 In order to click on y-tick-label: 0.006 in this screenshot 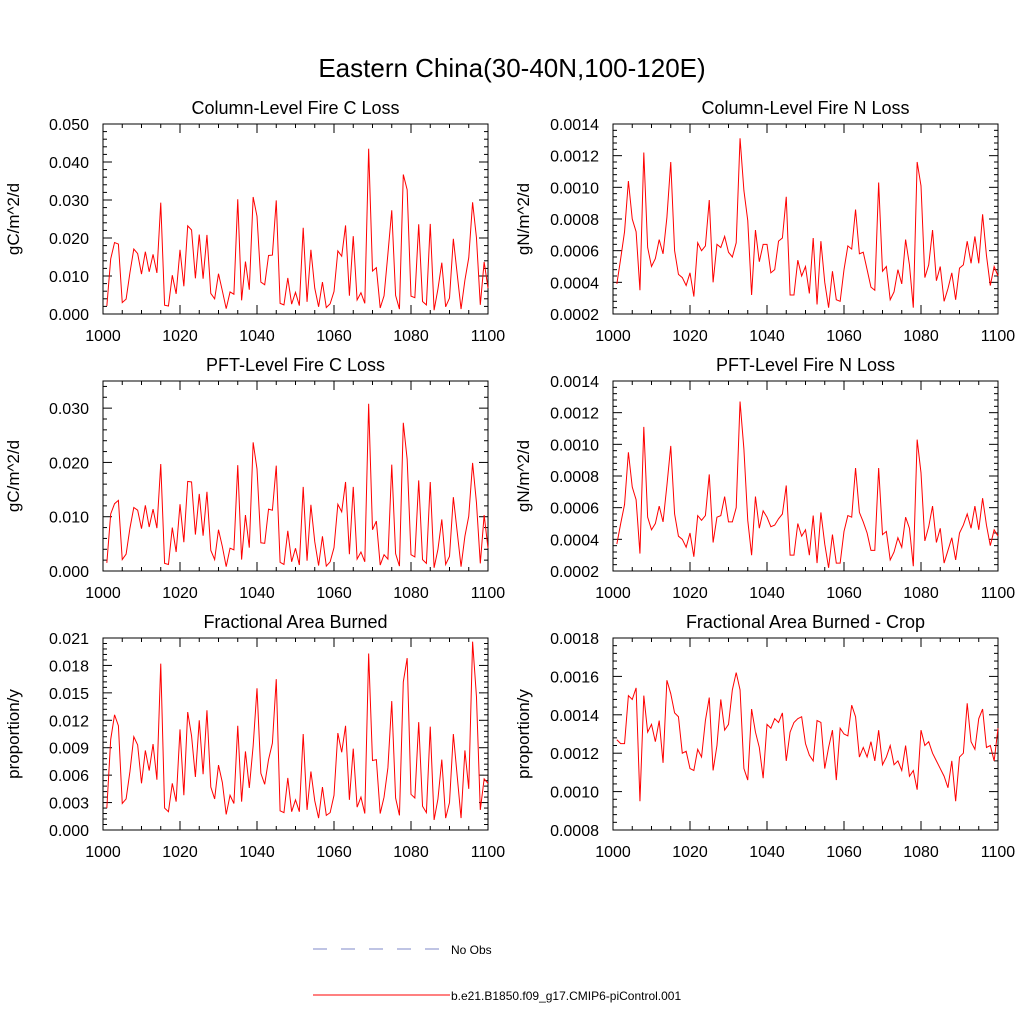, I will do `click(69, 776)`.